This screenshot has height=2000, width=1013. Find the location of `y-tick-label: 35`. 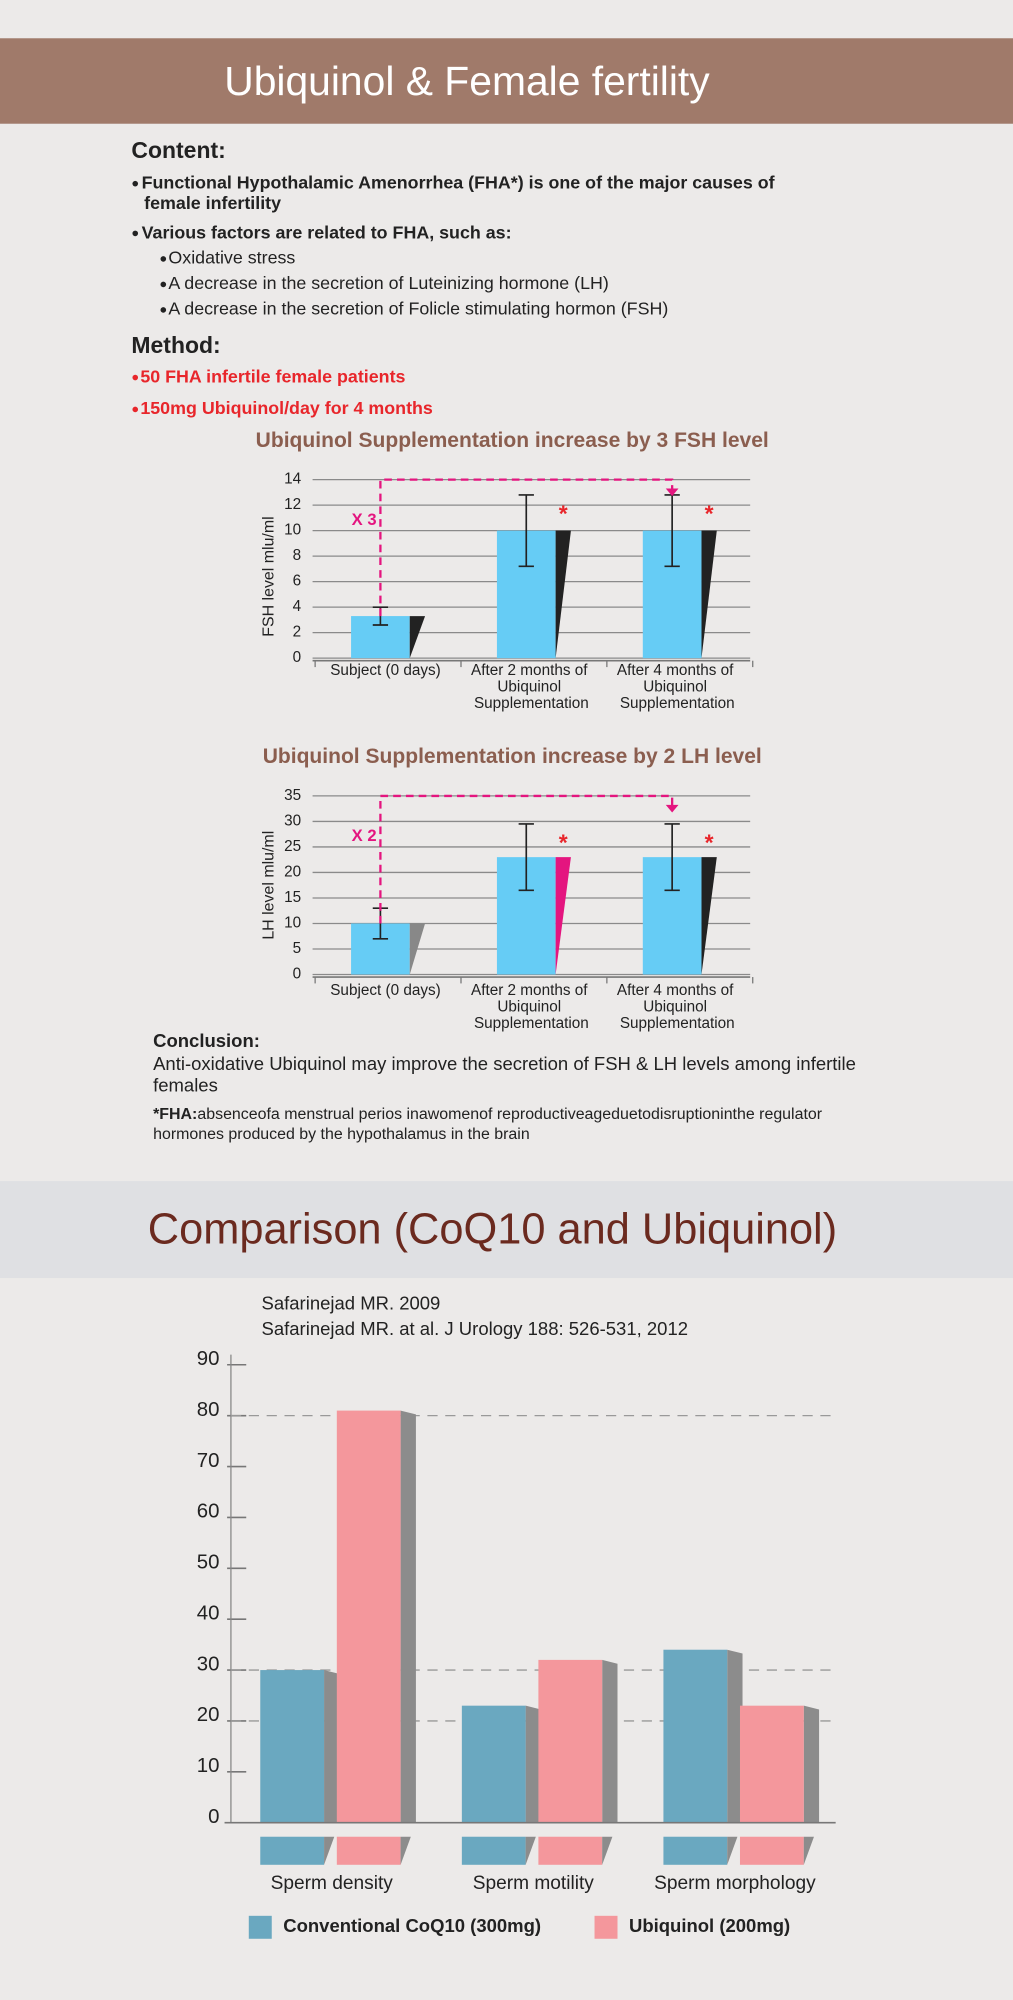

y-tick-label: 35 is located at coordinates (292, 795).